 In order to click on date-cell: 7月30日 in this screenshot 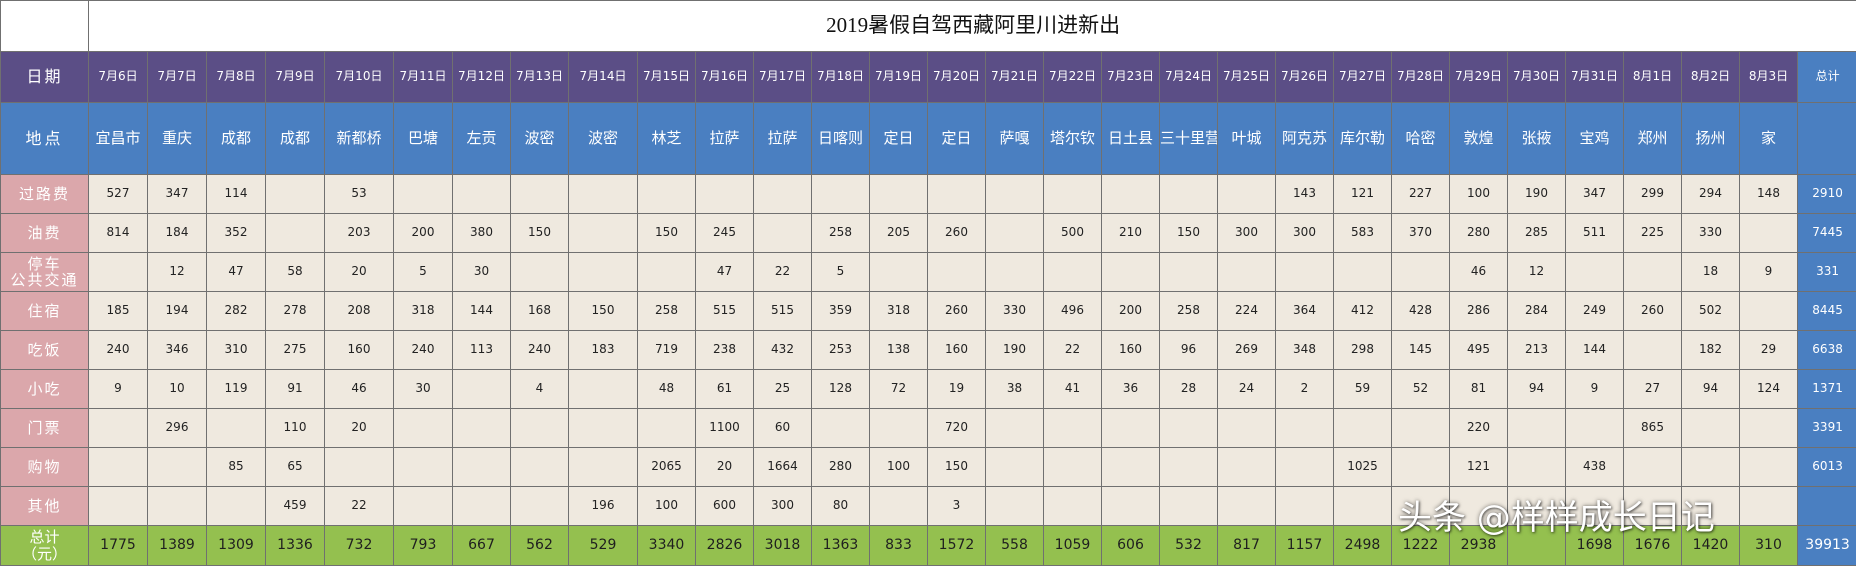, I will do `click(1537, 77)`.